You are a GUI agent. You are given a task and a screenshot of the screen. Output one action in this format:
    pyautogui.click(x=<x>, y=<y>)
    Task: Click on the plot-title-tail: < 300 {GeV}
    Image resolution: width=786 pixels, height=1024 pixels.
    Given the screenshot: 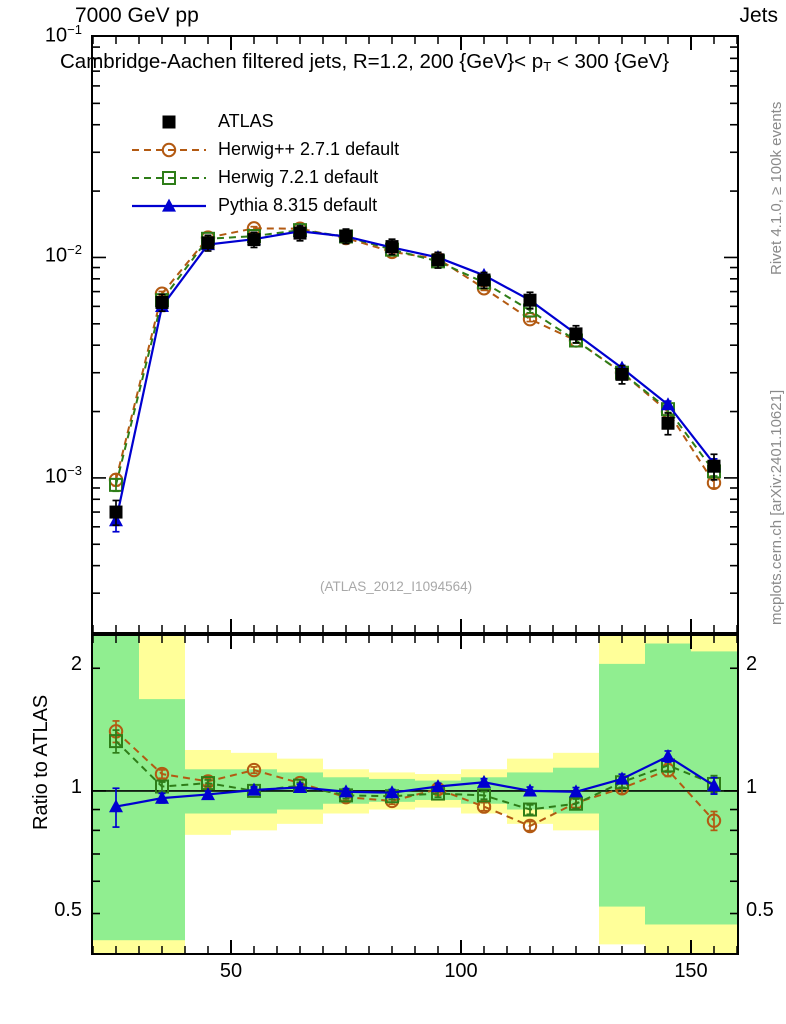 What is the action you would take?
    pyautogui.click(x=610, y=61)
    